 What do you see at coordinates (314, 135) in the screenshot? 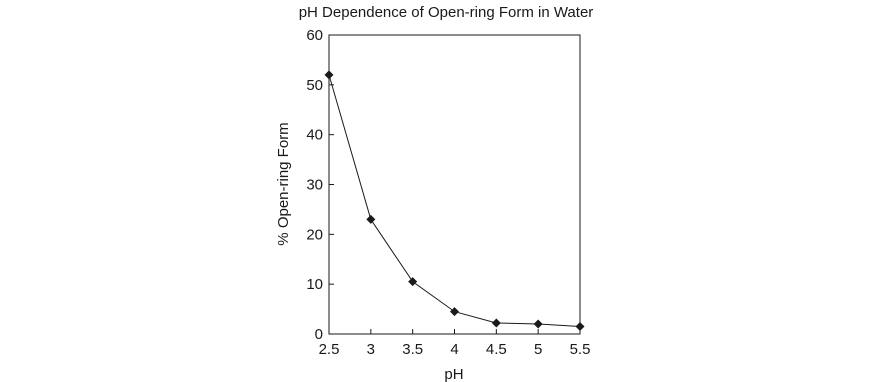
I see `y-tick-label: 40` at bounding box center [314, 135].